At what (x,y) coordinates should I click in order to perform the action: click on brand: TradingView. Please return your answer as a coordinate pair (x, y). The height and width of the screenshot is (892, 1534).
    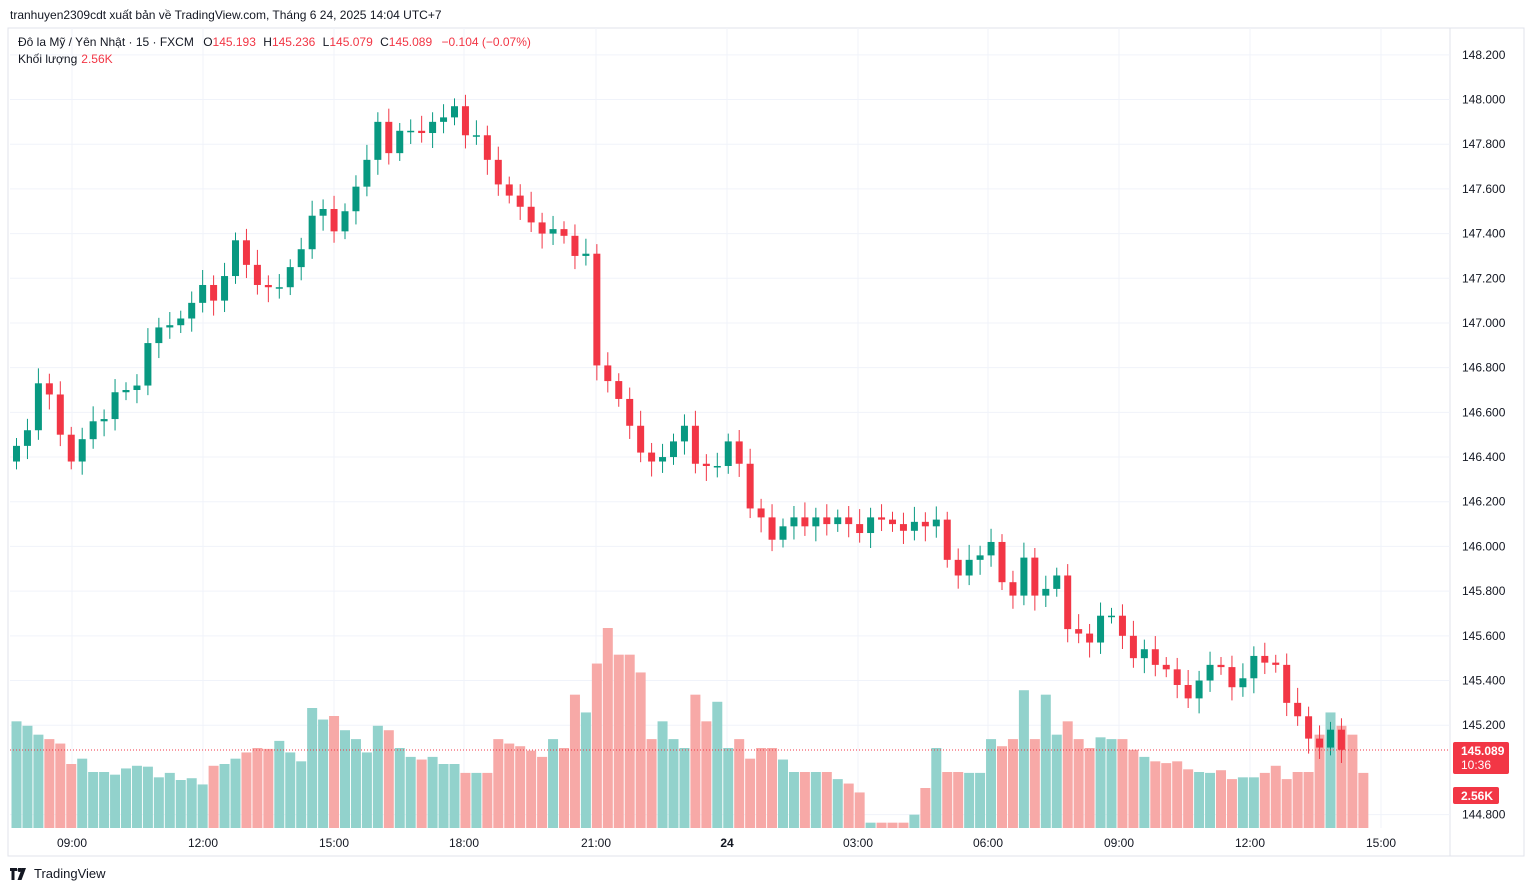
    Looking at the image, I should click on (58, 873).